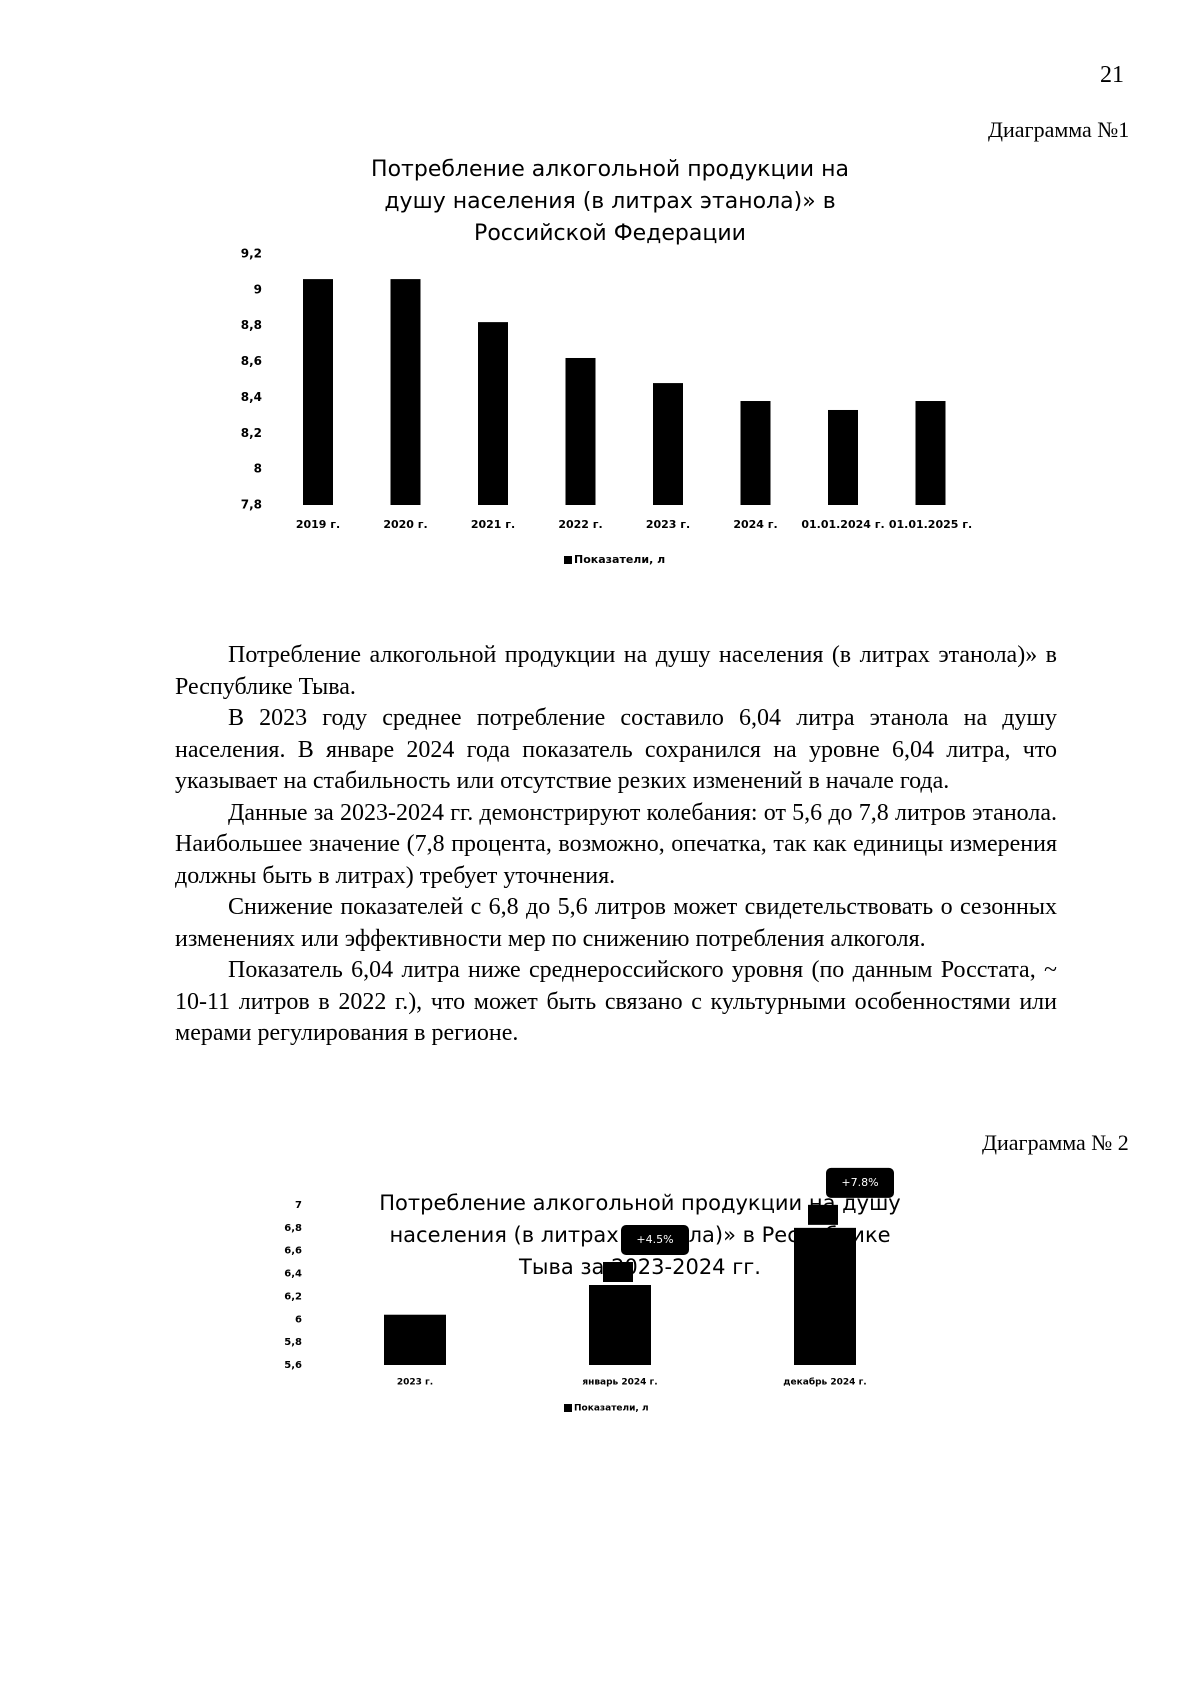 The height and width of the screenshot is (1697, 1200). I want to click on x-tick-label: 2022 г., so click(580, 524).